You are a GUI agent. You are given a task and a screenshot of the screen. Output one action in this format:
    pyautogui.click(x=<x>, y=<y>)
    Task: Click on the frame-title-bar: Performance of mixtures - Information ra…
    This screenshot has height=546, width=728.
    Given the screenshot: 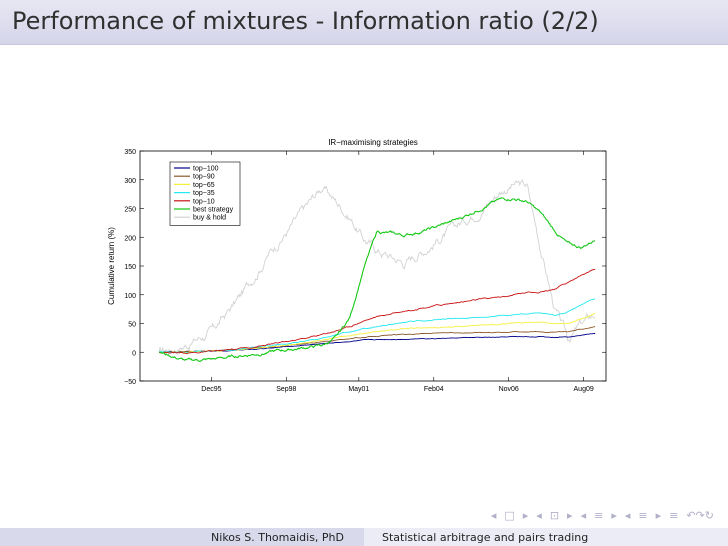 What is the action you would take?
    pyautogui.click(x=364, y=22)
    